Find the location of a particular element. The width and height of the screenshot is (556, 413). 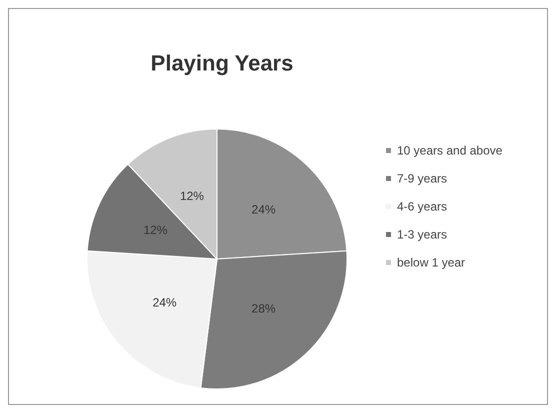

legend-label: below 1 year is located at coordinates (431, 263).